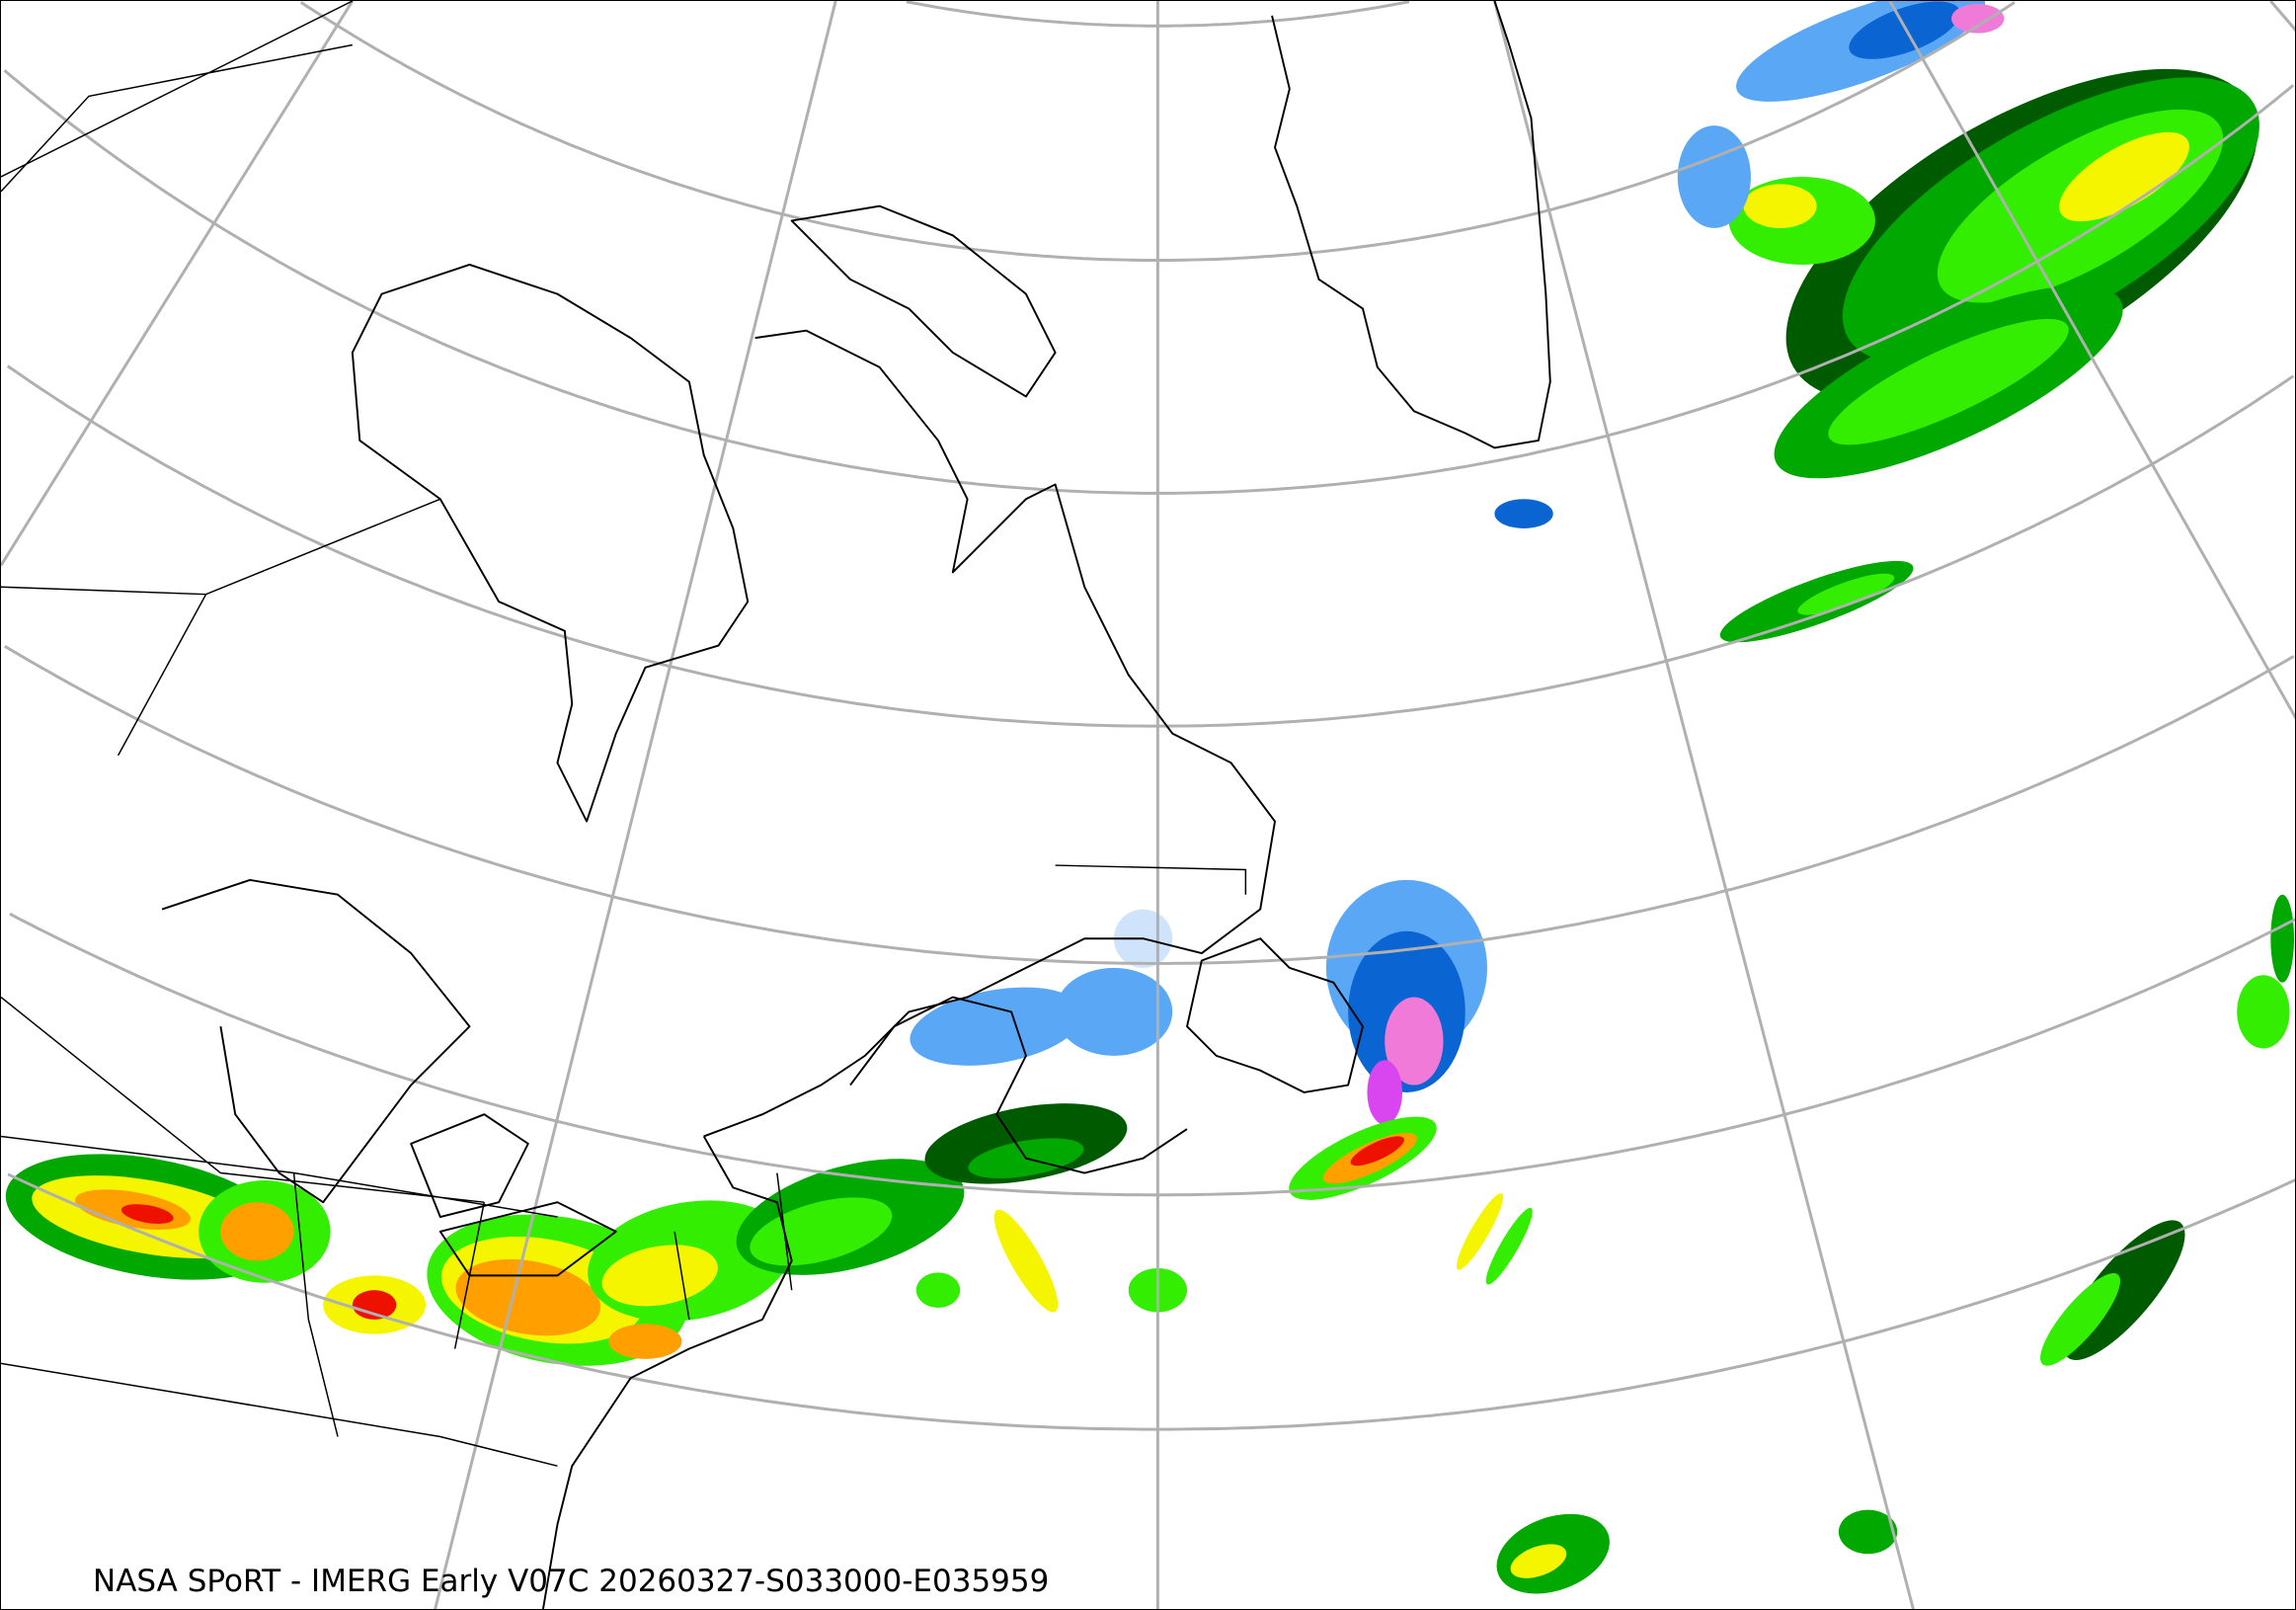 The width and height of the screenshot is (2296, 1610). What do you see at coordinates (1019, 1085) in the screenshot?
I see `gulf-st-lawrence-coast` at bounding box center [1019, 1085].